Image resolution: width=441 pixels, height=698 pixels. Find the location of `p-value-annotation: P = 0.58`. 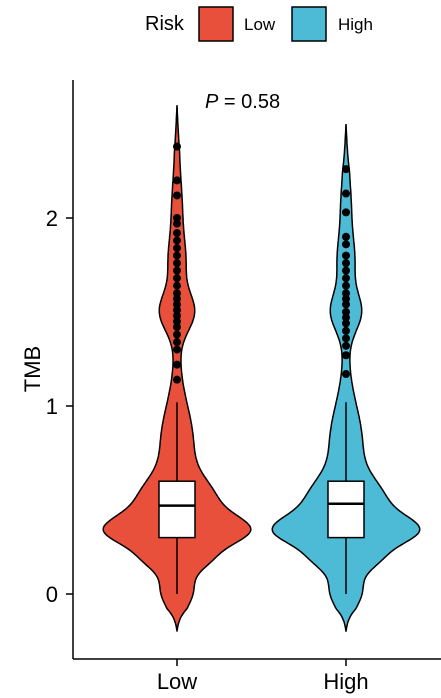

p-value-annotation: P = 0.58 is located at coordinates (242, 102).